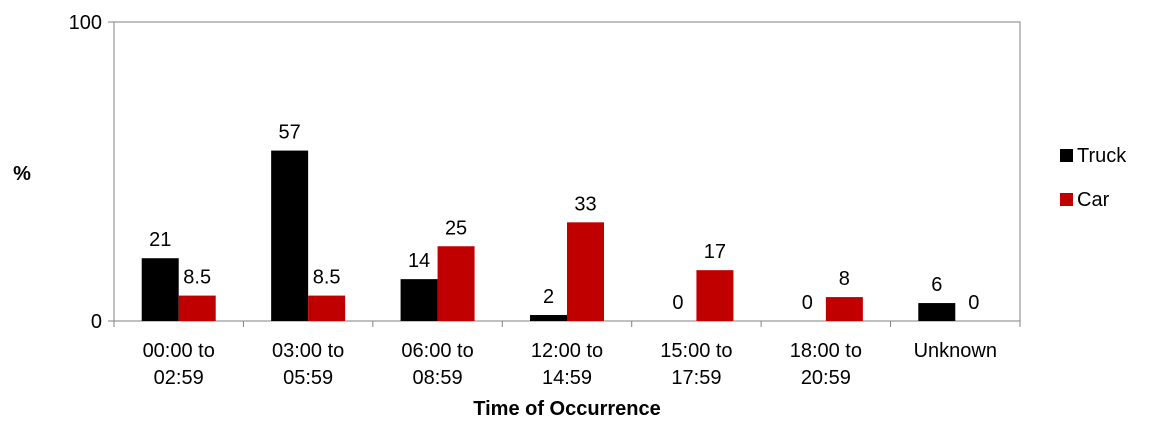  I want to click on data-label-car-0: 8.5, so click(197, 278).